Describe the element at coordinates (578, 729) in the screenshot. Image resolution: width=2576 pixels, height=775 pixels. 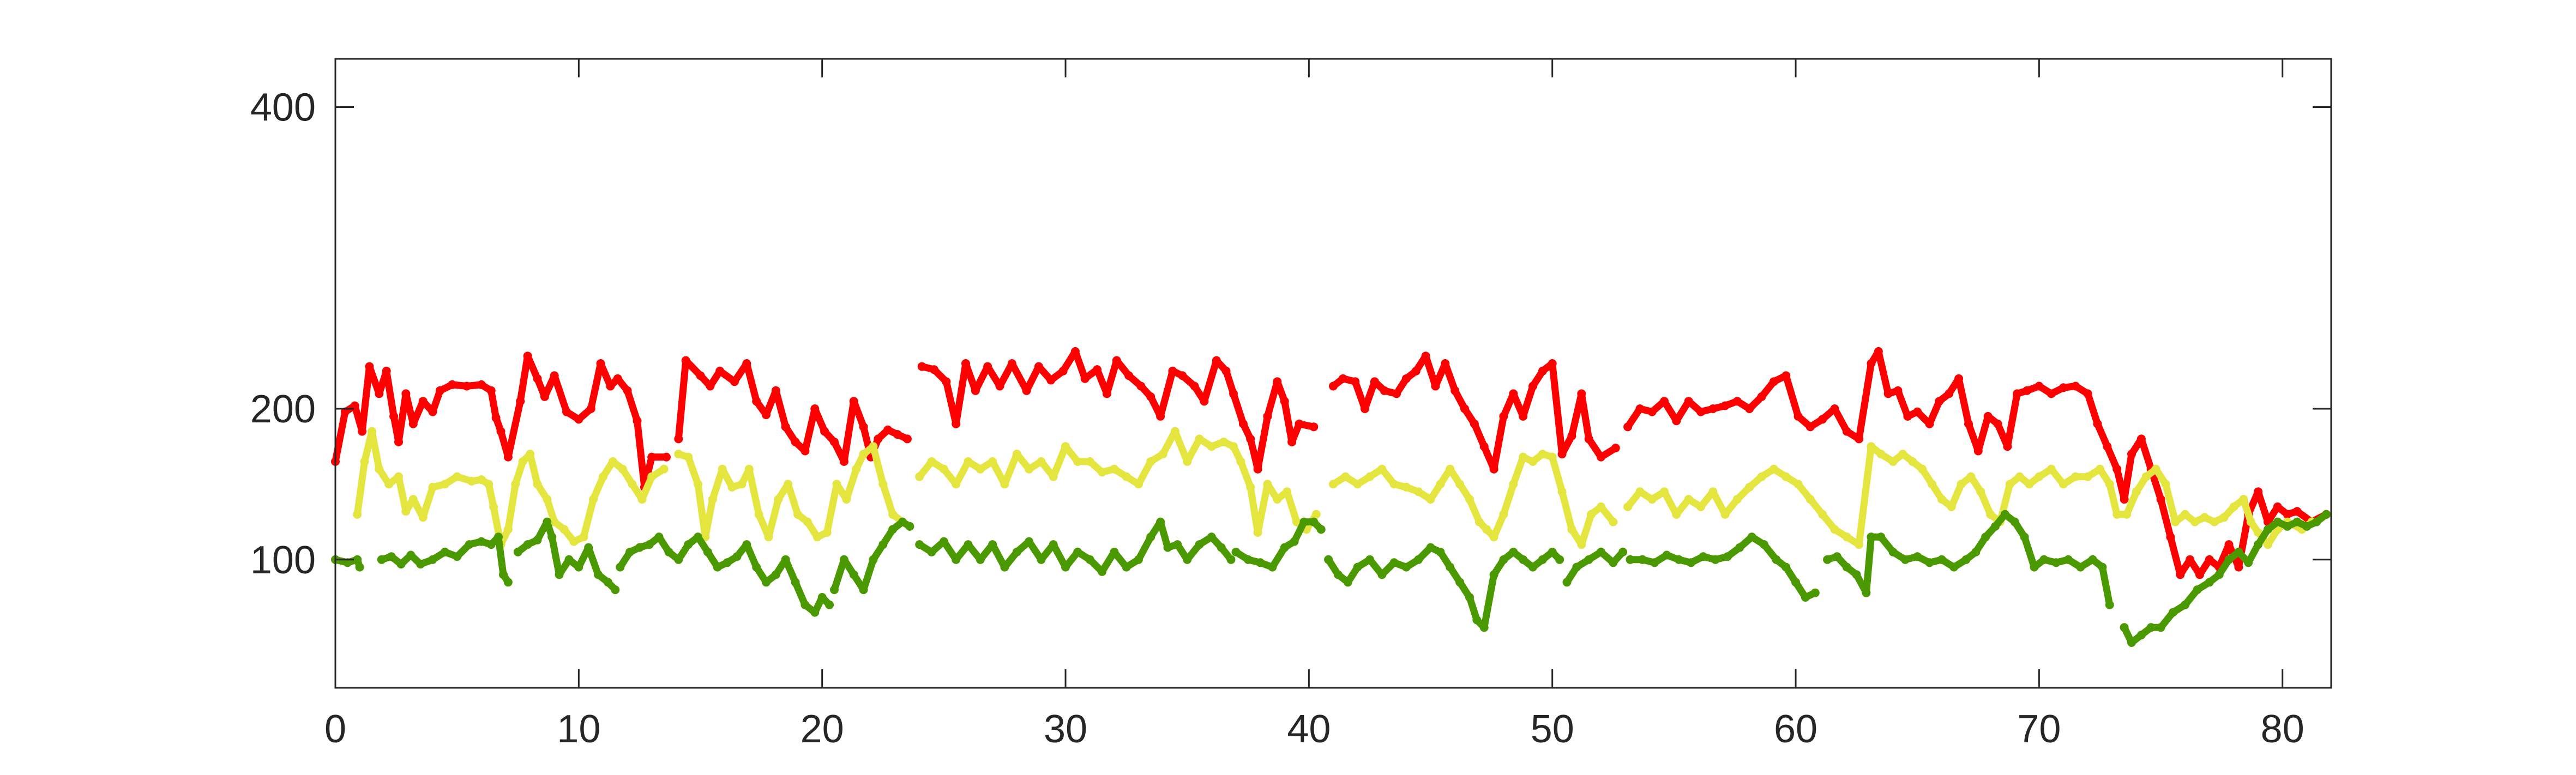
I see `x-tick-label: 10` at that location.